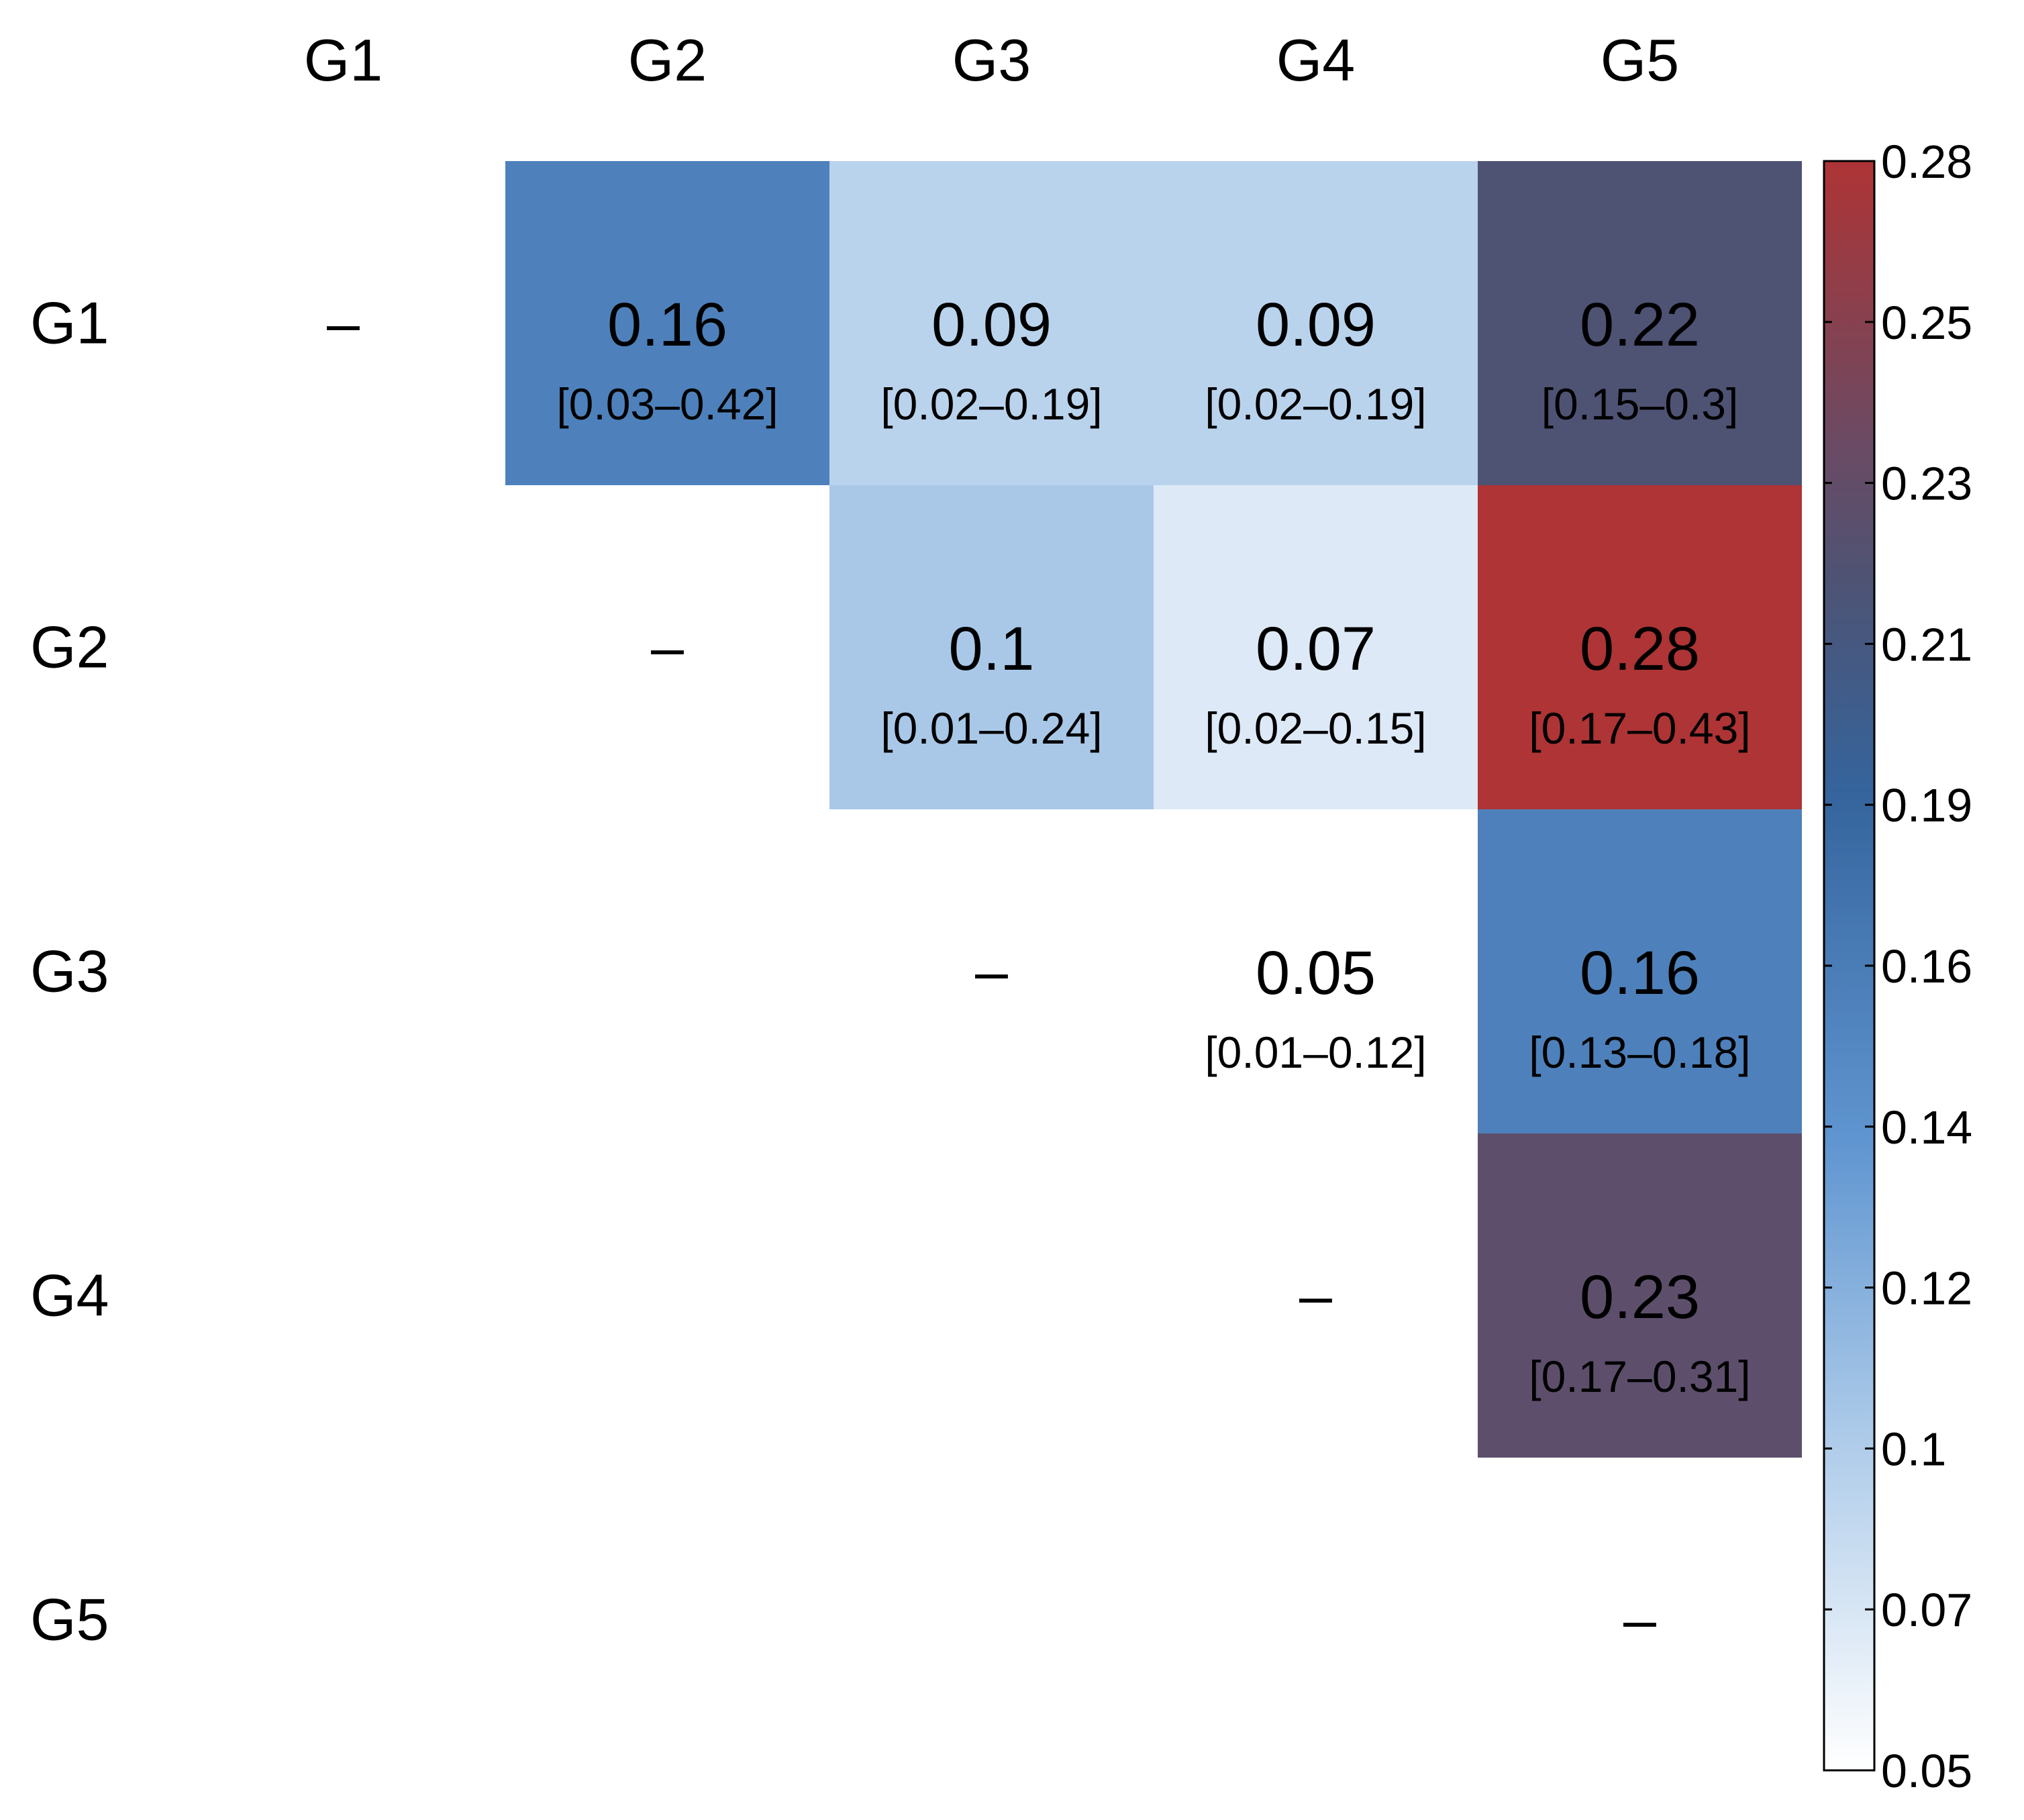 This screenshot has width=2024, height=1820. I want to click on colorbar-tick-label: 0.12, so click(1927, 1288).